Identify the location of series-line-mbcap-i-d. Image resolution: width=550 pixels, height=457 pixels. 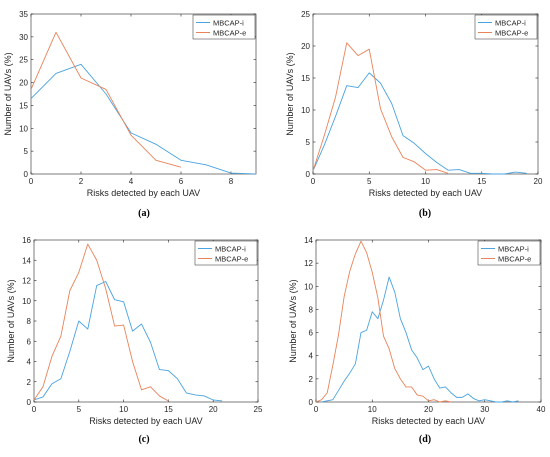
(420, 339).